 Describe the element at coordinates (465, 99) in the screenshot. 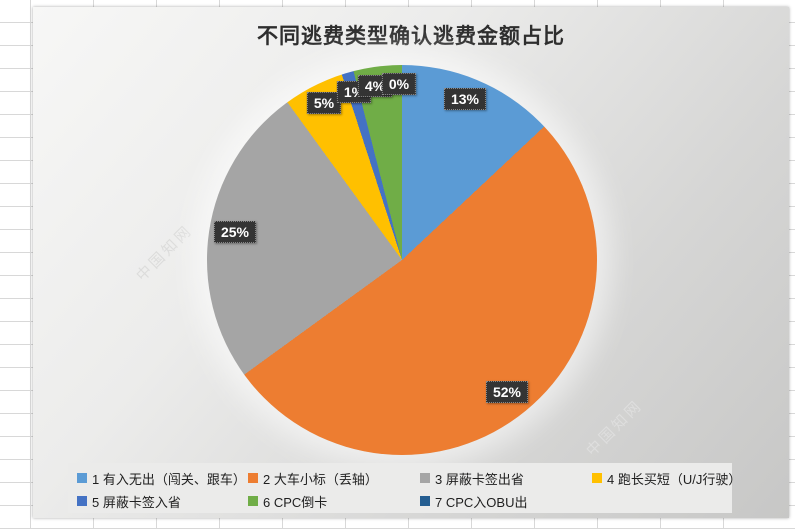

I see `data-label-slice-1: 13%` at that location.